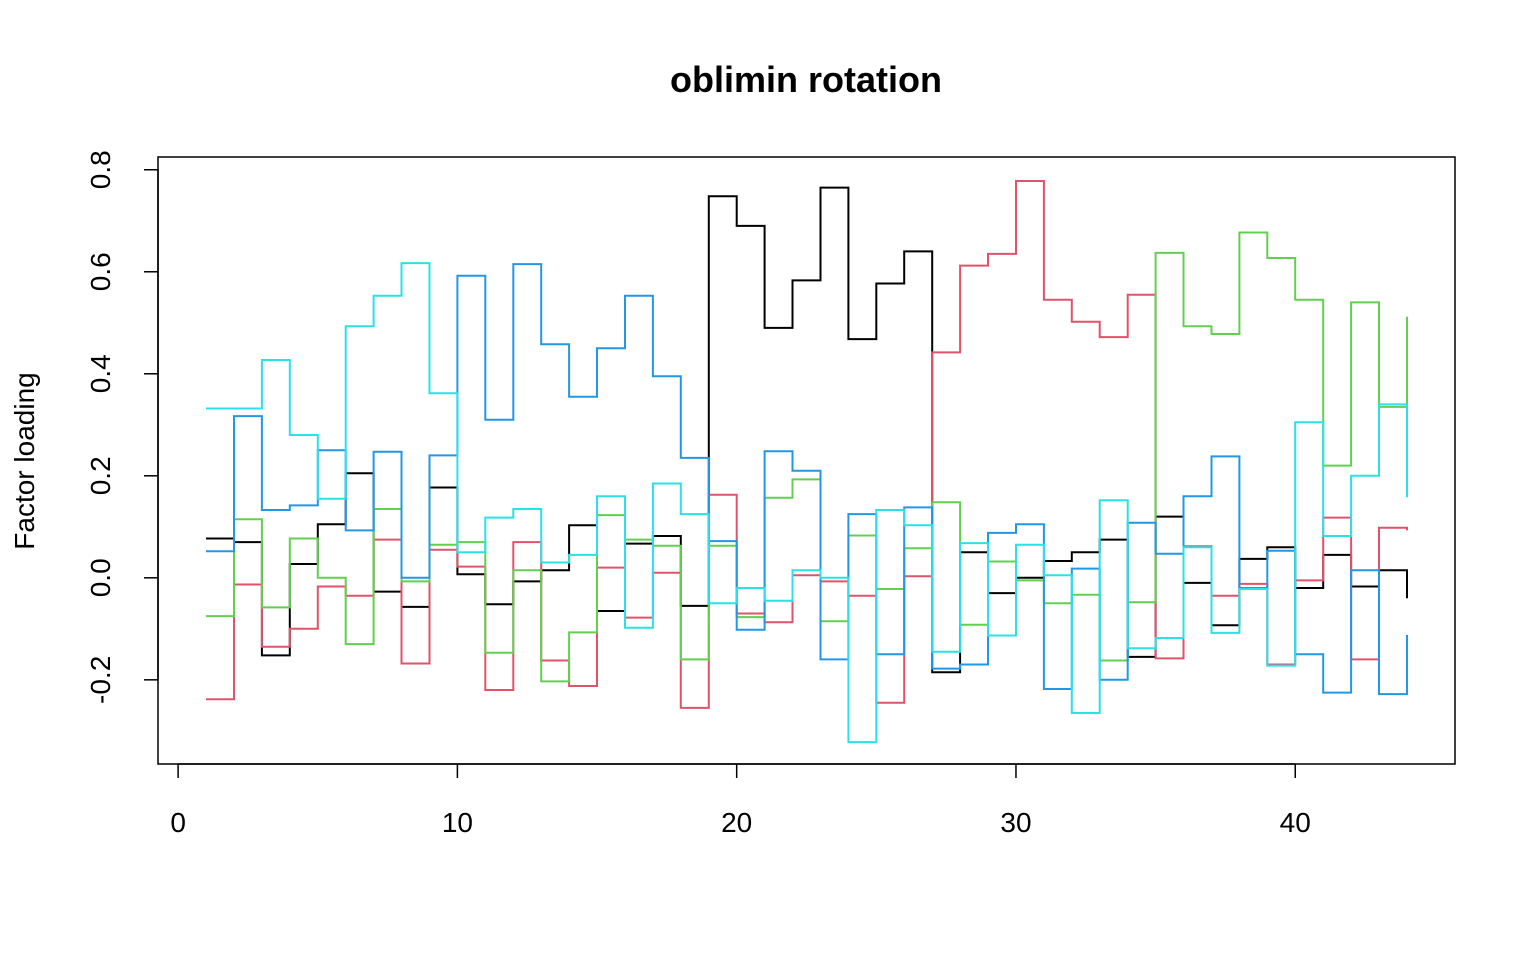 This screenshot has width=1536, height=960. I want to click on y-tick-label: 0.0, so click(100, 577).